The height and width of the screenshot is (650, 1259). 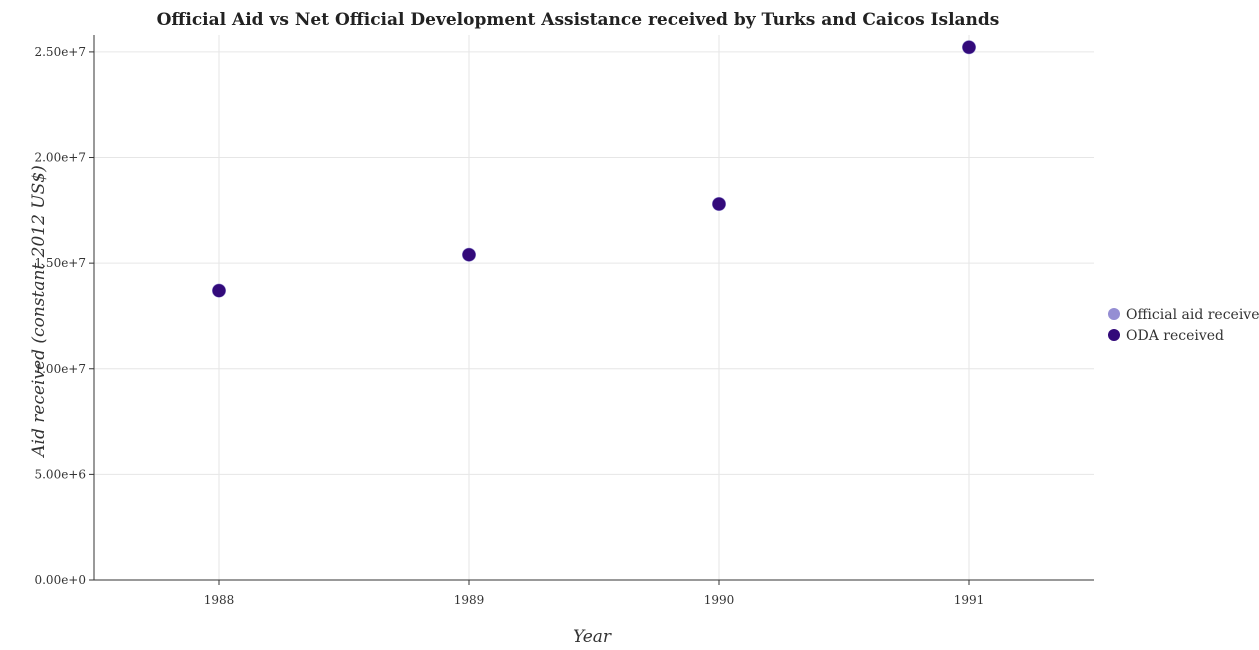 What do you see at coordinates (39, 311) in the screenshot?
I see `y-axis-label: Aid received (constant 2012 US$)` at bounding box center [39, 311].